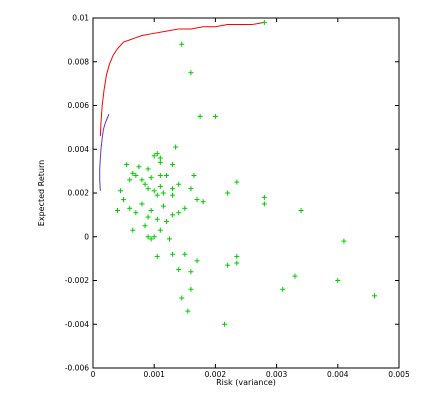 The image size is (447, 404). Describe the element at coordinates (338, 198) in the screenshot. I see `x-tick: 0.004` at that location.